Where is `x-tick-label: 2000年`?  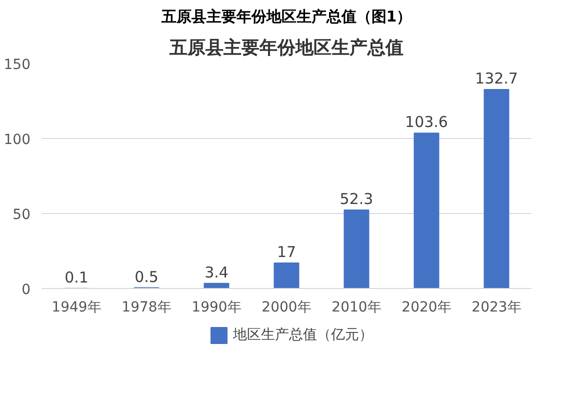 x-tick-label: 2000年 is located at coordinates (287, 308).